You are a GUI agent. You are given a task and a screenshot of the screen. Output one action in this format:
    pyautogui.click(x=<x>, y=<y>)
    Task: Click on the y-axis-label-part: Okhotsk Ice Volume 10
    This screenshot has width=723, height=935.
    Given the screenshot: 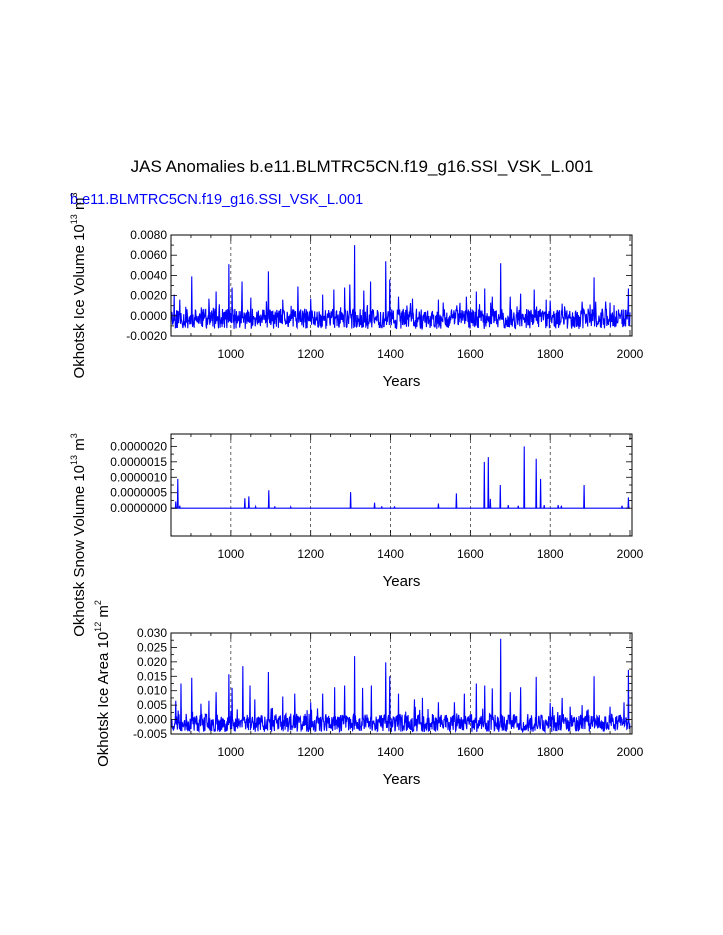 What is the action you would take?
    pyautogui.click(x=79, y=301)
    